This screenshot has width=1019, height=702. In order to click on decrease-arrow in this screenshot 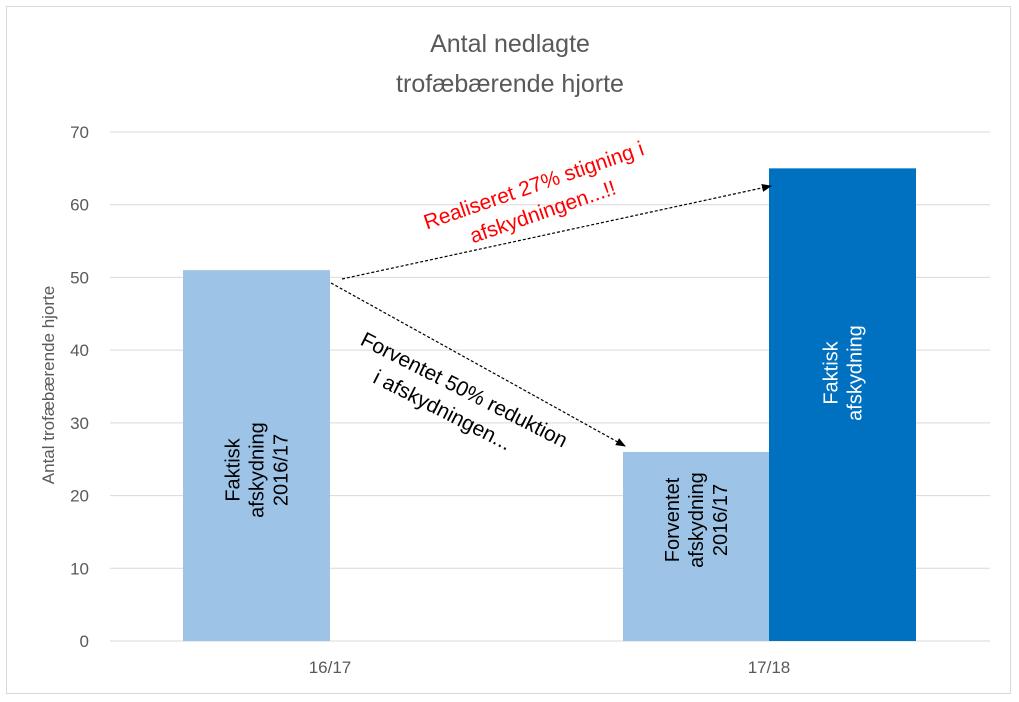, I will do `click(478, 364)`.